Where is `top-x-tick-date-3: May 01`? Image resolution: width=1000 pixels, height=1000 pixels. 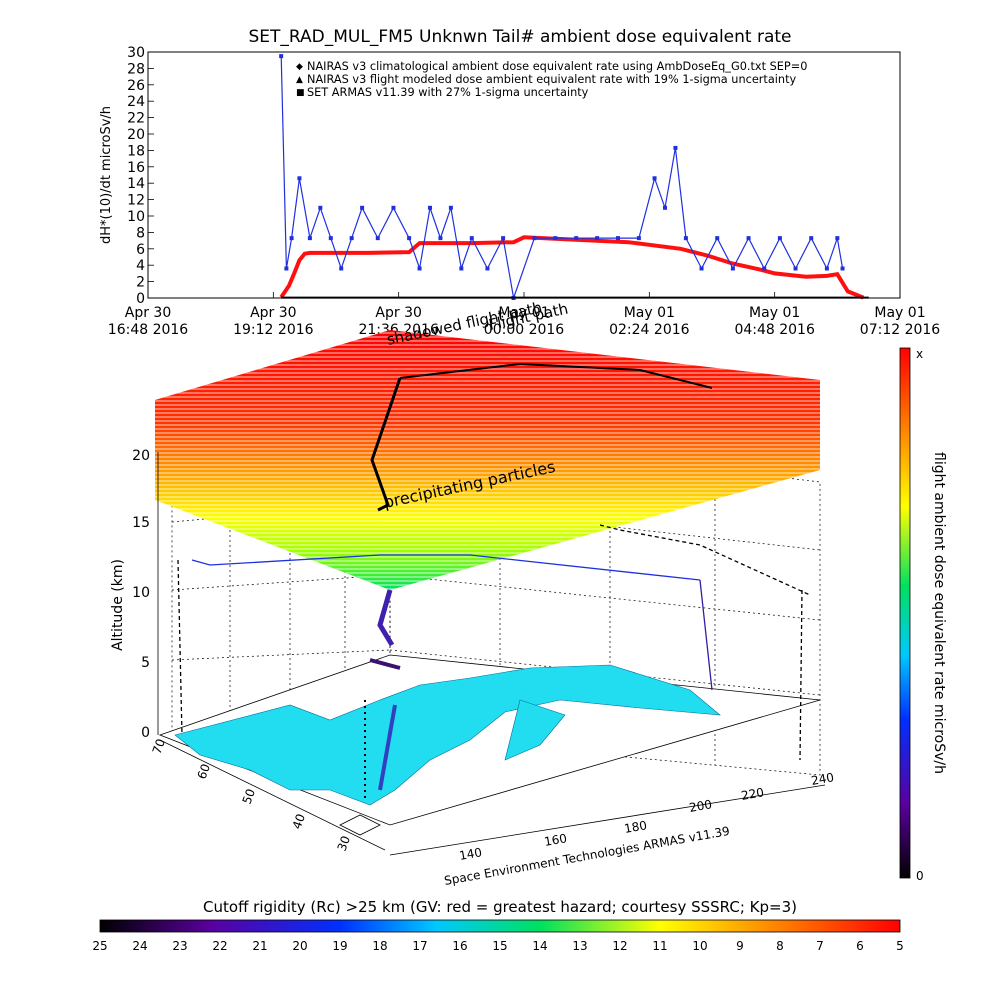 top-x-tick-date-3: May 01 is located at coordinates (523, 313).